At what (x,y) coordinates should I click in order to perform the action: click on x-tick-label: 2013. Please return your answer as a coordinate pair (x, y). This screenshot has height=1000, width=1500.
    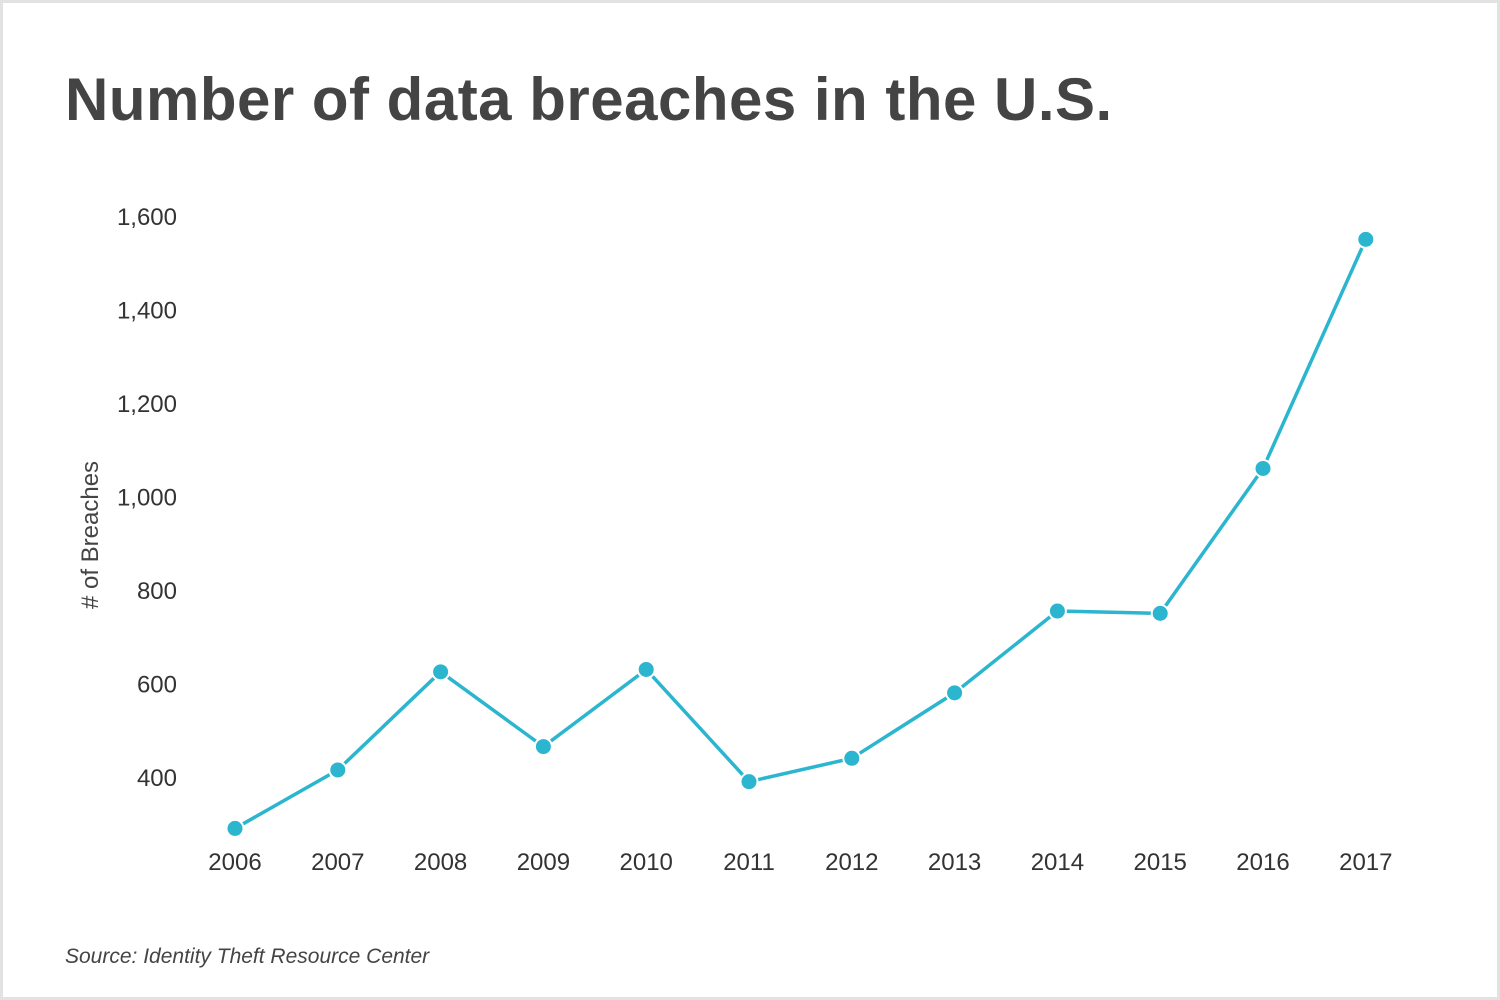
    Looking at the image, I should click on (954, 862).